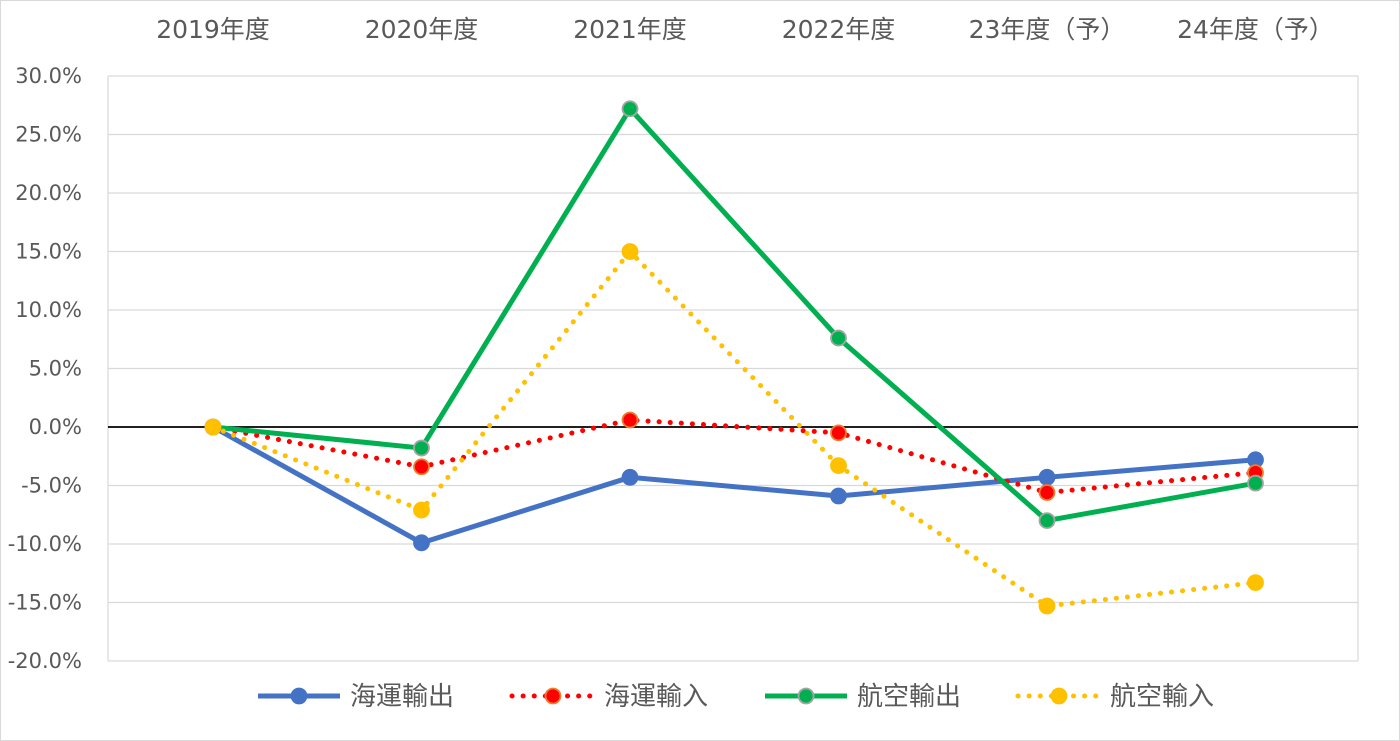 The image size is (1400, 741). I want to click on y-tick-label: 20.0%, so click(48, 193).